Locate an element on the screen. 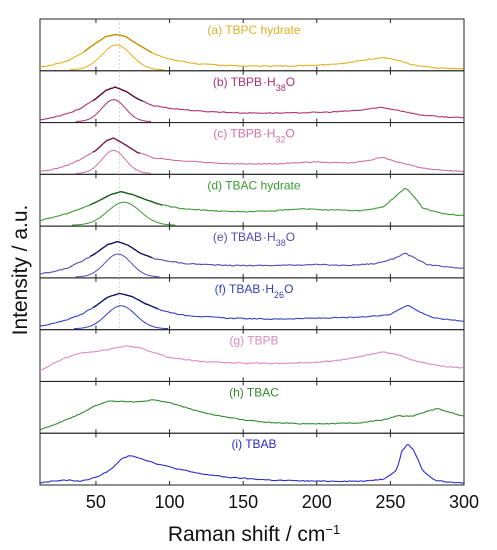 The image size is (497, 550). x-axis-title-text: Raman shift / cm is located at coordinates (247, 534).